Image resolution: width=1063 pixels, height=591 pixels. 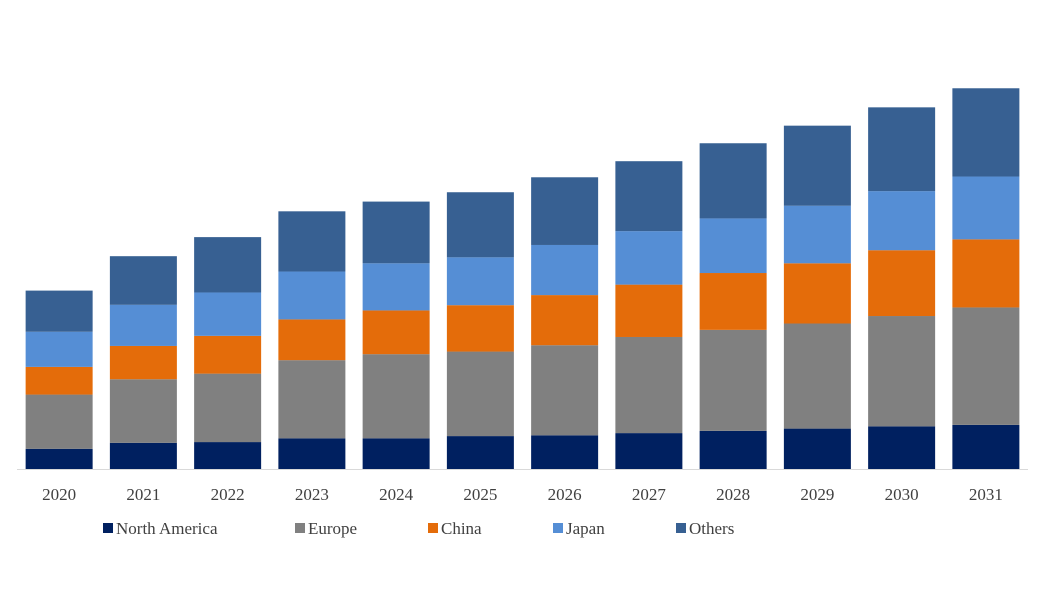 What do you see at coordinates (480, 328) in the screenshot?
I see `bar-segment-china-2025` at bounding box center [480, 328].